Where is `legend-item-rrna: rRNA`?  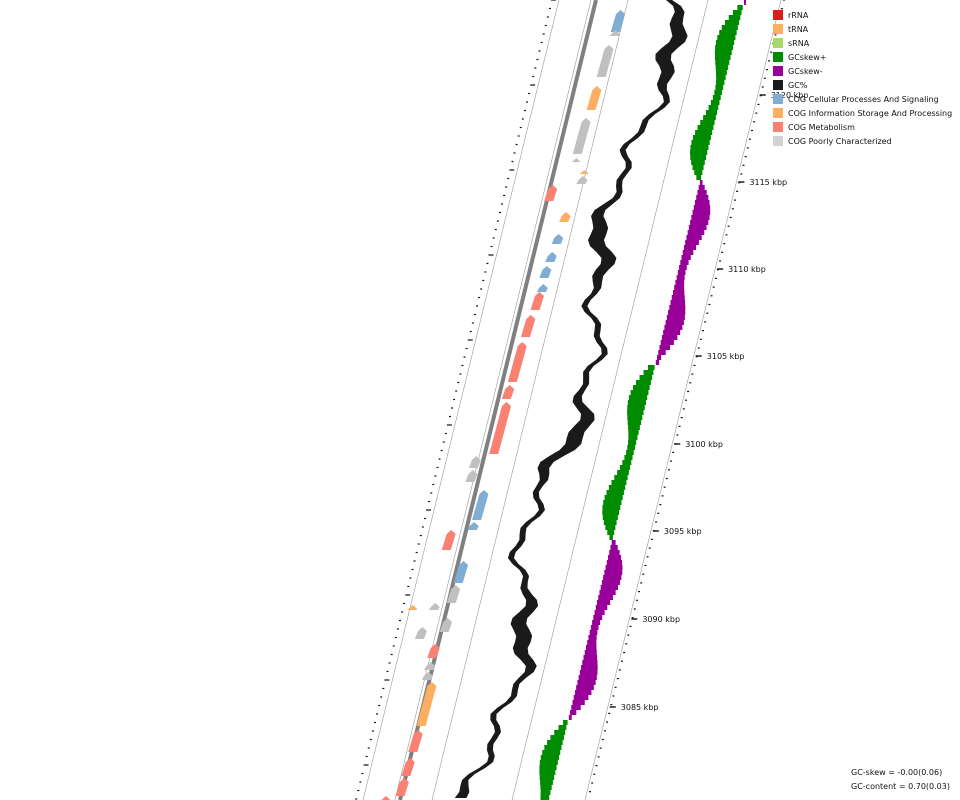
legend-item-rrna: rRNA is located at coordinates (862, 15).